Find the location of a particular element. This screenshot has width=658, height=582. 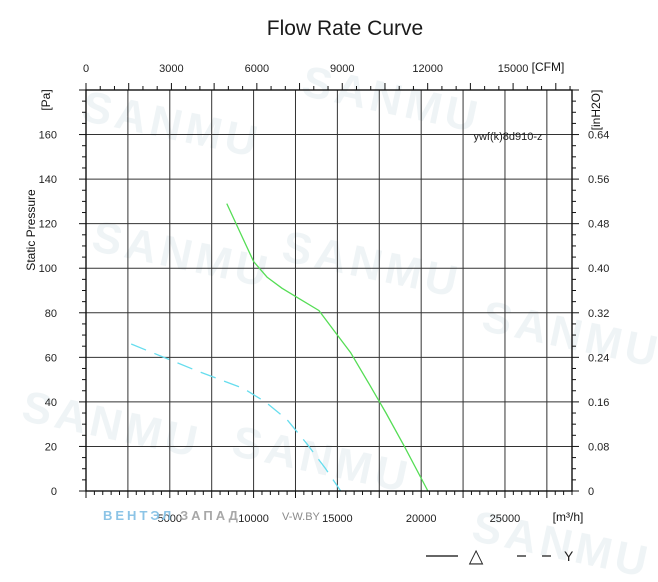

legend-y: Y is located at coordinates (569, 556).